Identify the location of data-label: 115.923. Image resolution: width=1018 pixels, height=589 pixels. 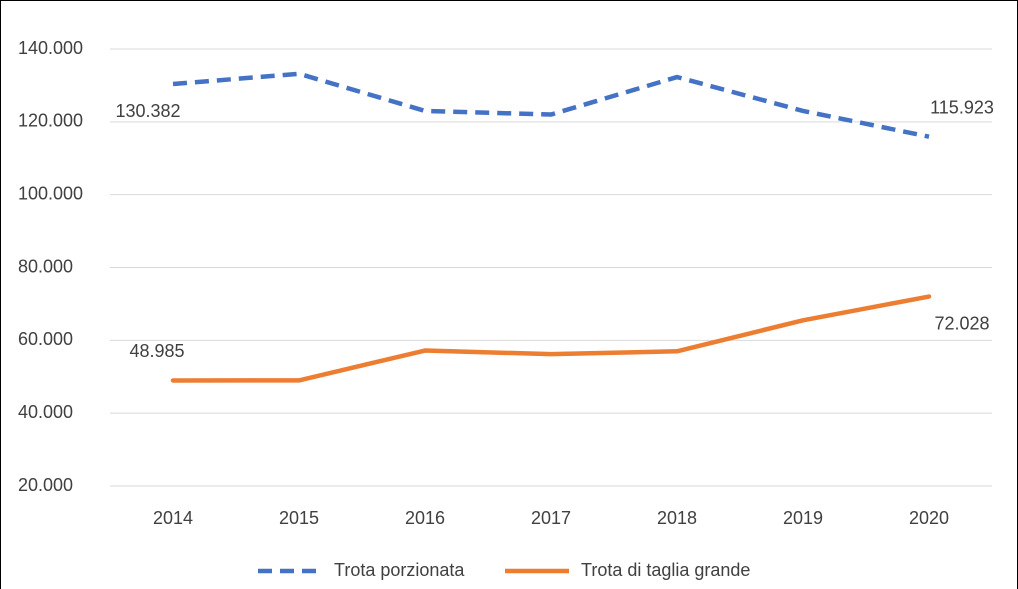
(962, 107).